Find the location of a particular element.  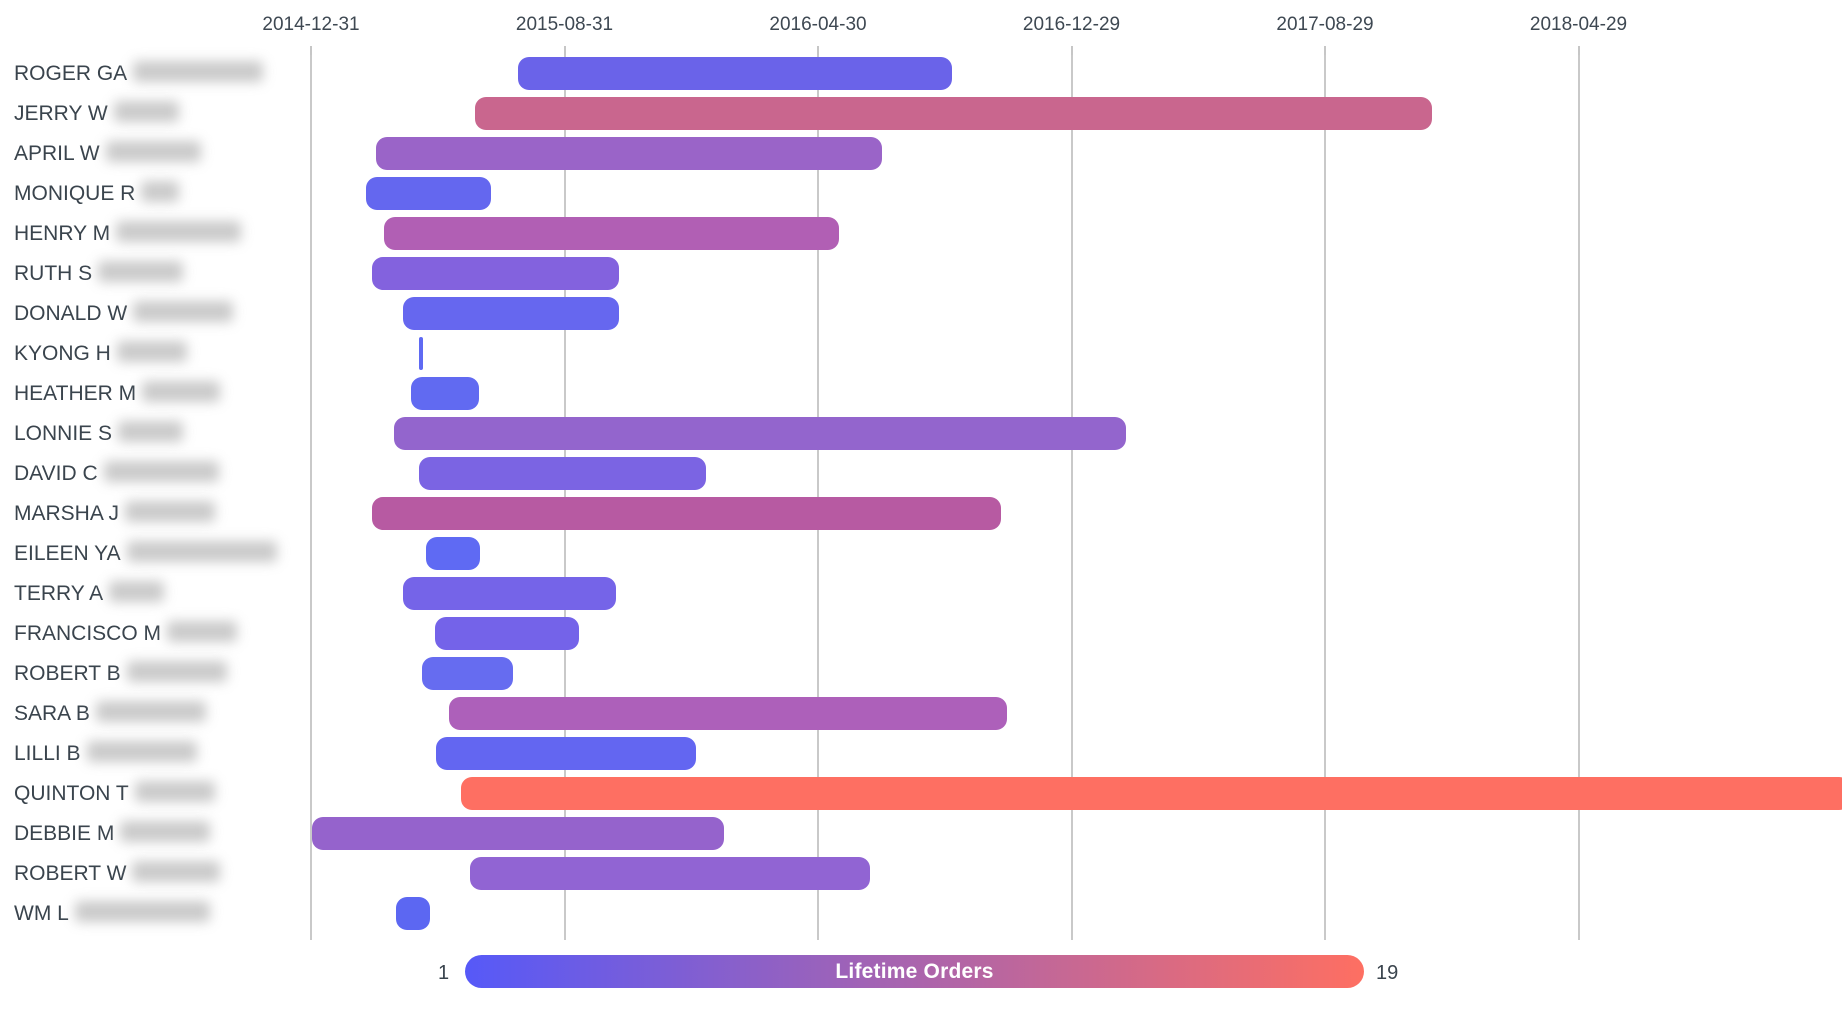

row-label: DEBBIE M is located at coordinates (112, 834).